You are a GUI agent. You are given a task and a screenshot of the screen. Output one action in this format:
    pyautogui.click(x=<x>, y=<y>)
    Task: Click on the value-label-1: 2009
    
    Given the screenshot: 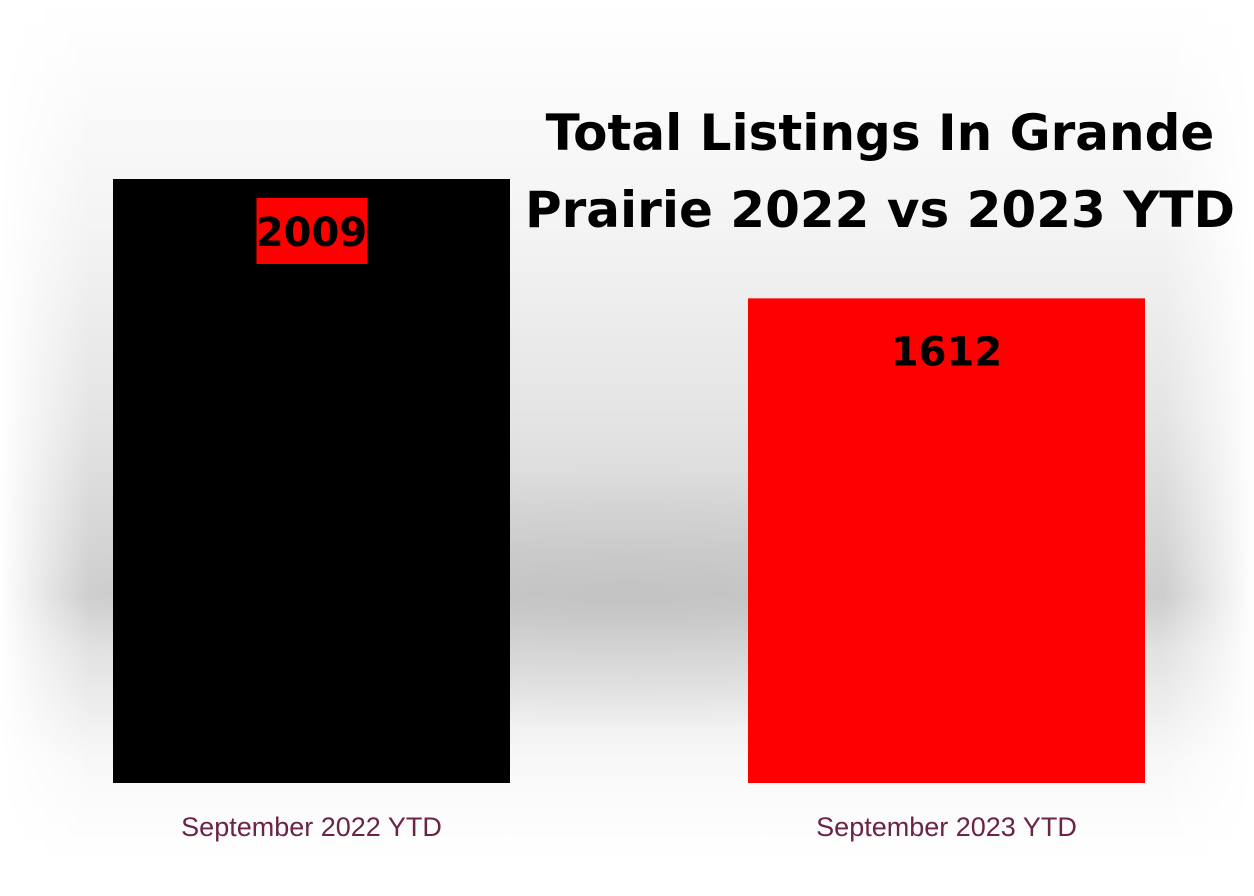 What is the action you would take?
    pyautogui.click(x=311, y=233)
    